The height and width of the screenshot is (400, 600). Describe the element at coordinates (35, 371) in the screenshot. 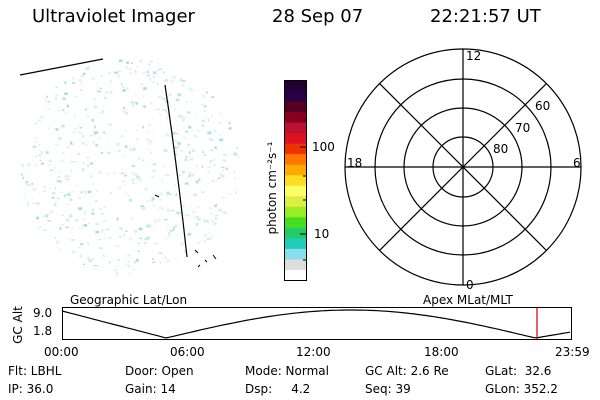

I see `info-flt: Flt: LBHL` at that location.